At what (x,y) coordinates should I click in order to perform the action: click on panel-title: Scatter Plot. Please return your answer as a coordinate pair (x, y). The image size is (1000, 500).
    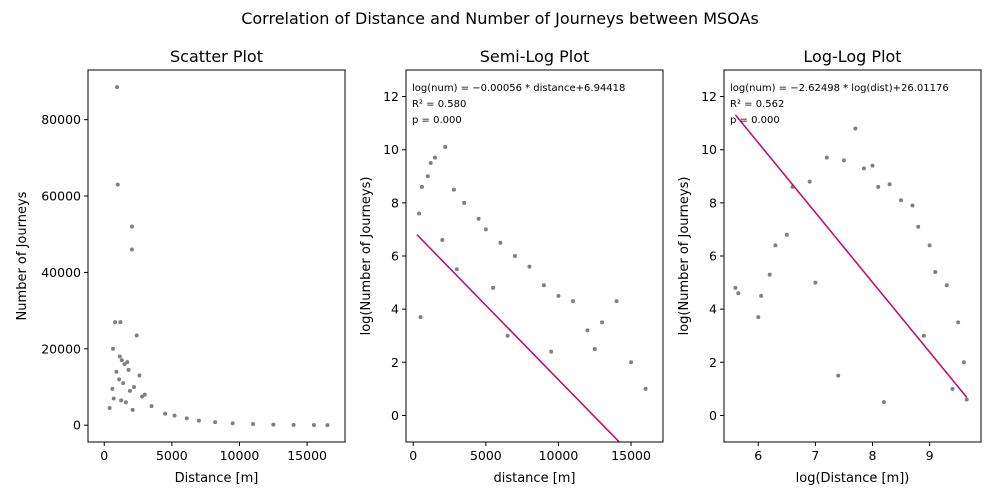
    Looking at the image, I should click on (216, 56).